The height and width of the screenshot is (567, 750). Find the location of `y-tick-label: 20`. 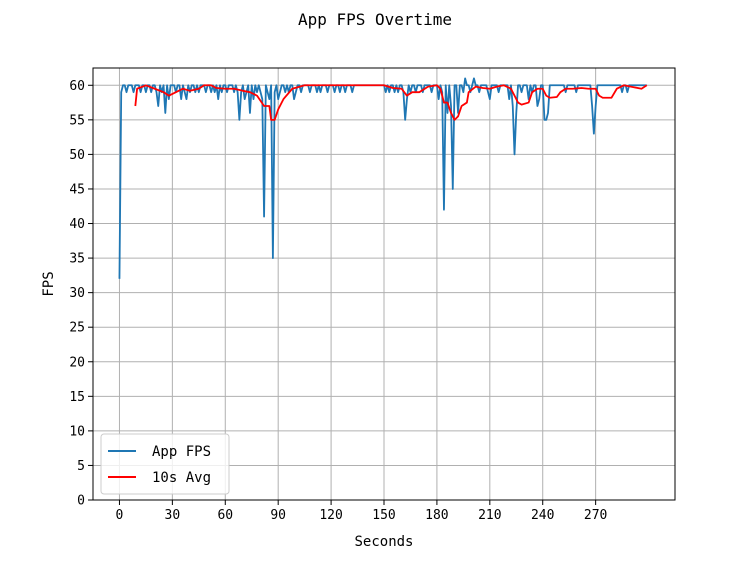

y-tick-label: 20 is located at coordinates (77, 362).